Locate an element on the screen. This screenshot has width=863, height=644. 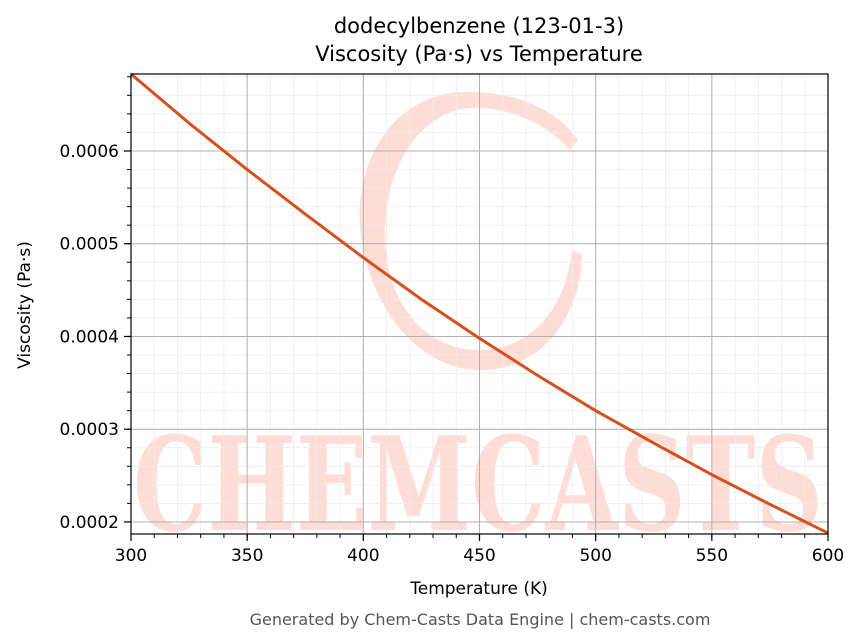
y-tick-label: 0.0004 is located at coordinates (89, 337).